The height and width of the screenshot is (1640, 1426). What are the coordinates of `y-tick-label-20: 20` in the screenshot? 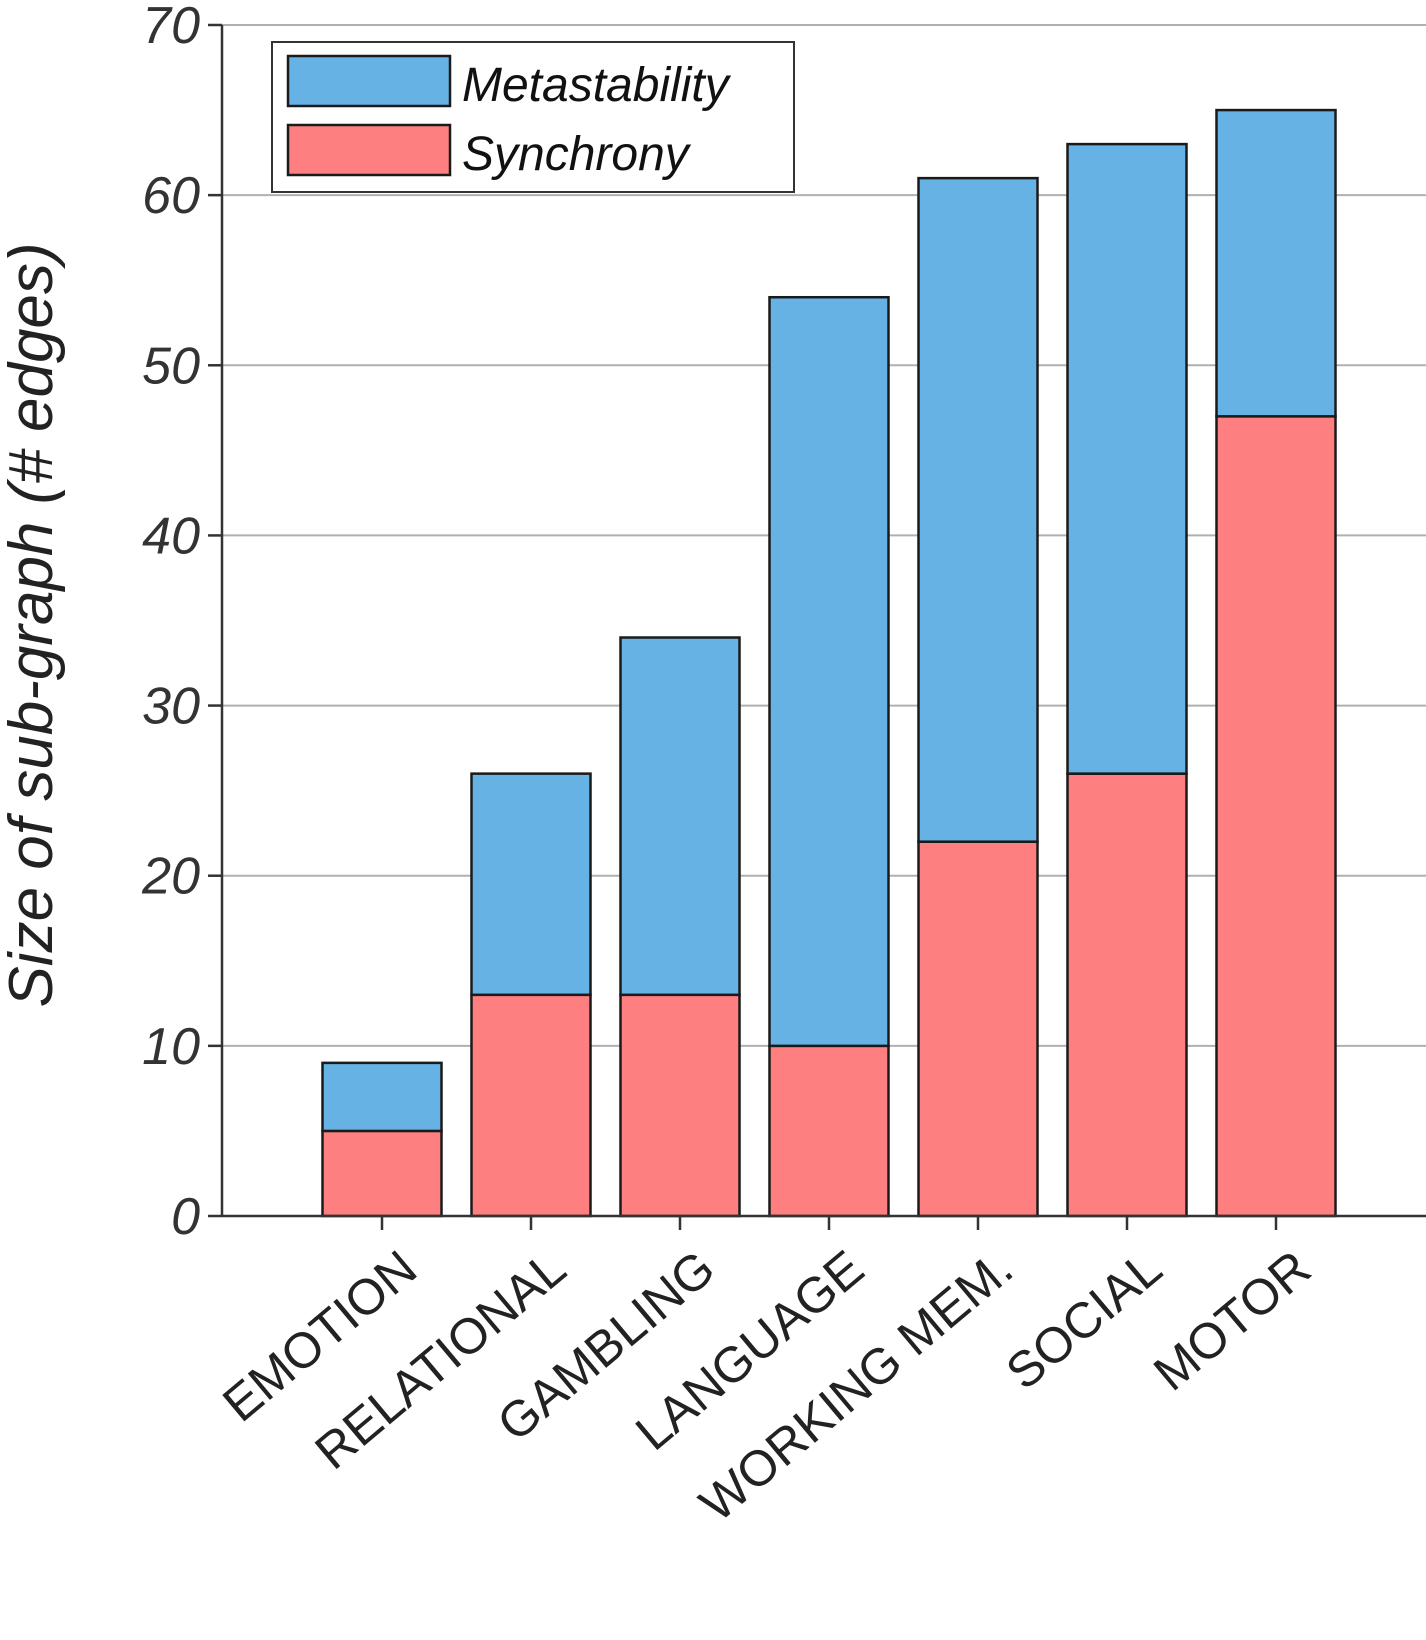 It's located at (170, 877).